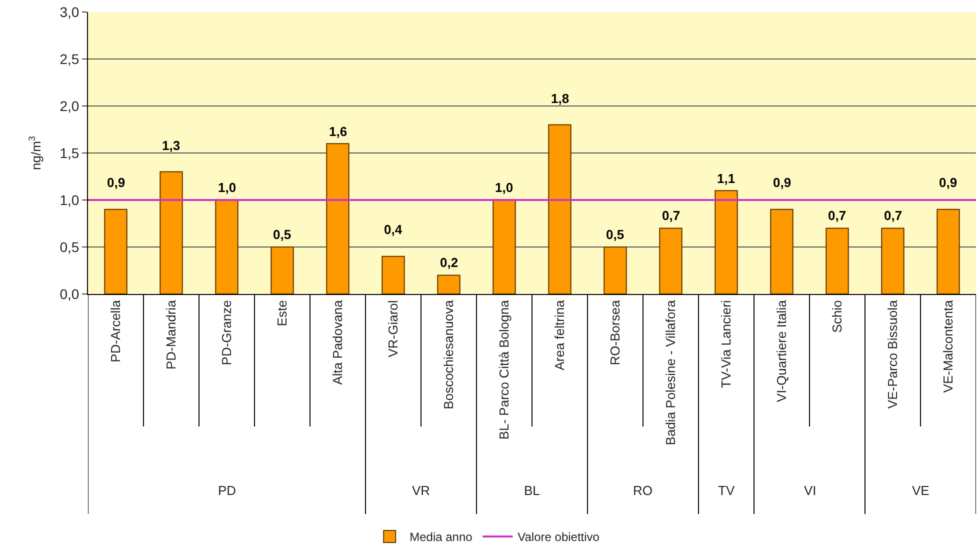 This screenshot has width=978, height=553. I want to click on x-tick-label: PD-Granze, so click(226, 333).